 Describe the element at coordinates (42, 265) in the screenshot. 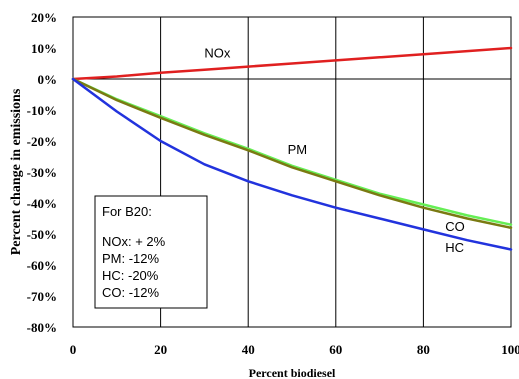

I see `y-tick-label: -60%` at that location.